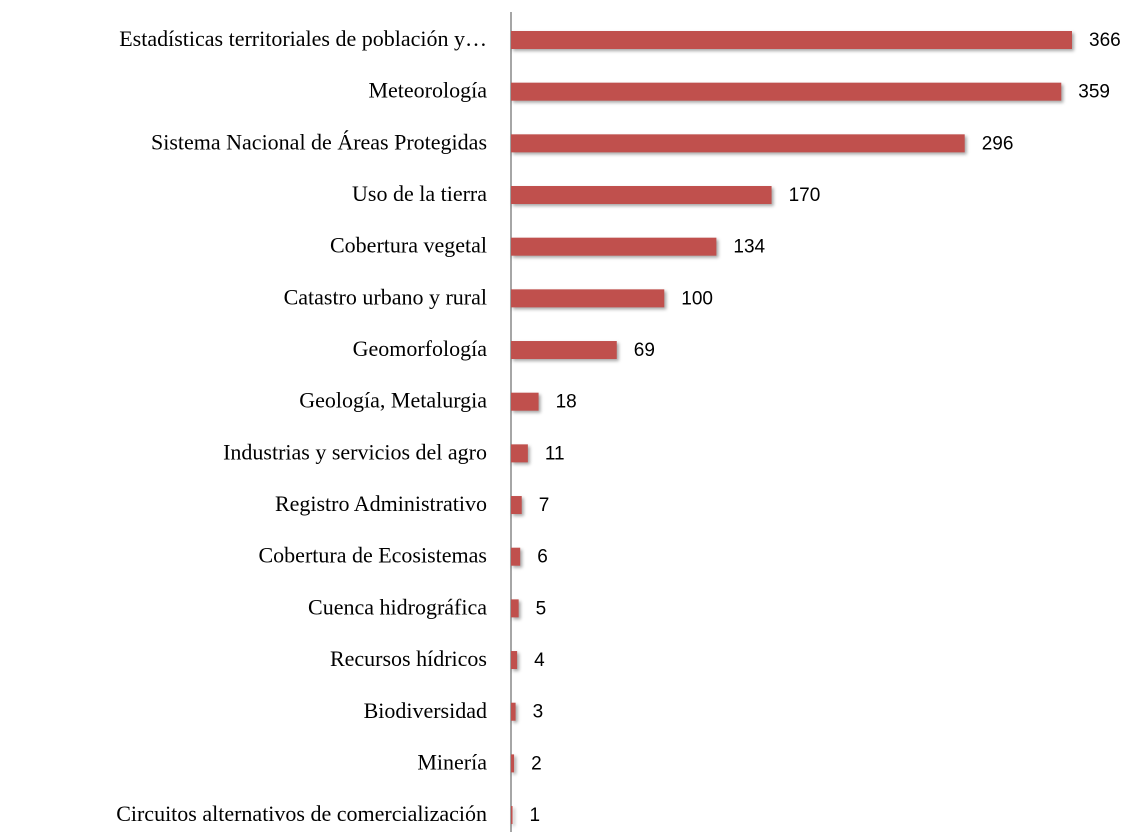 This screenshot has width=1134, height=832. I want to click on value-label: 11, so click(555, 453).